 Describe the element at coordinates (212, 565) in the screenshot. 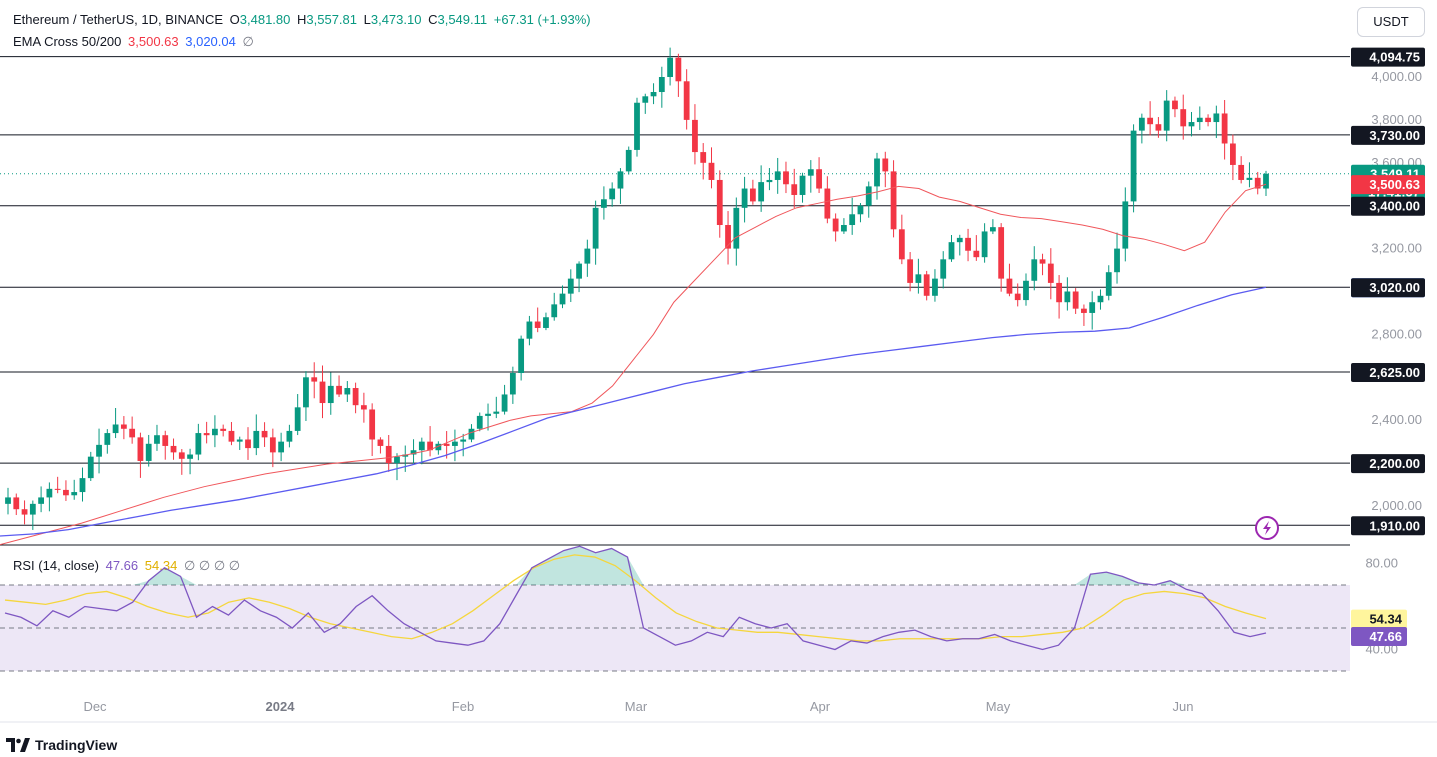

I see `rsi-empties: ∅ ∅ ∅ ∅` at that location.